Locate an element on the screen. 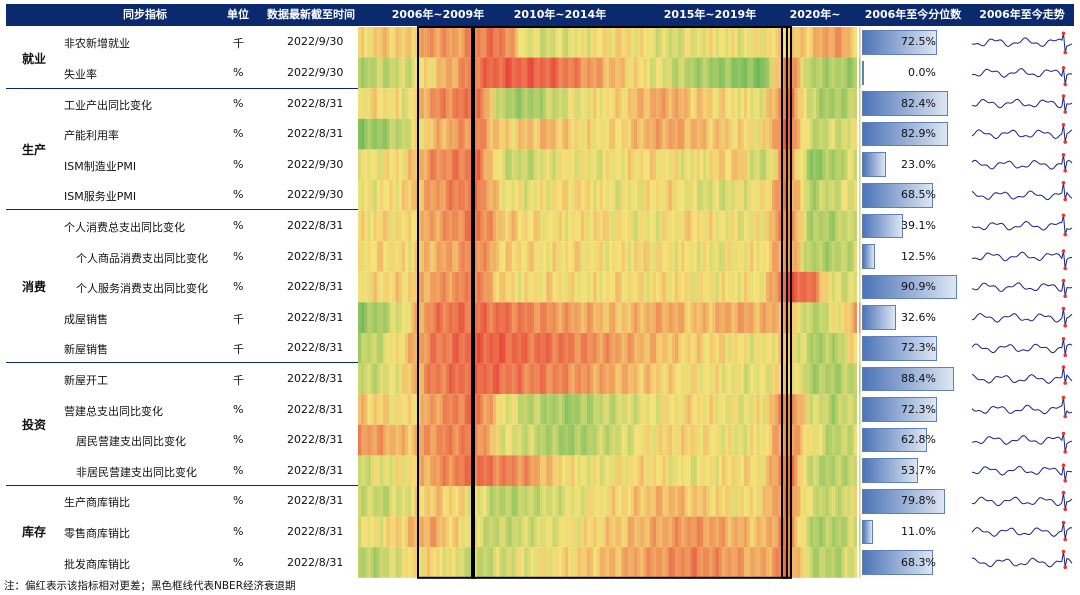 This screenshot has width=1080, height=595. indicator-name: 失业率 is located at coordinates (80, 74).